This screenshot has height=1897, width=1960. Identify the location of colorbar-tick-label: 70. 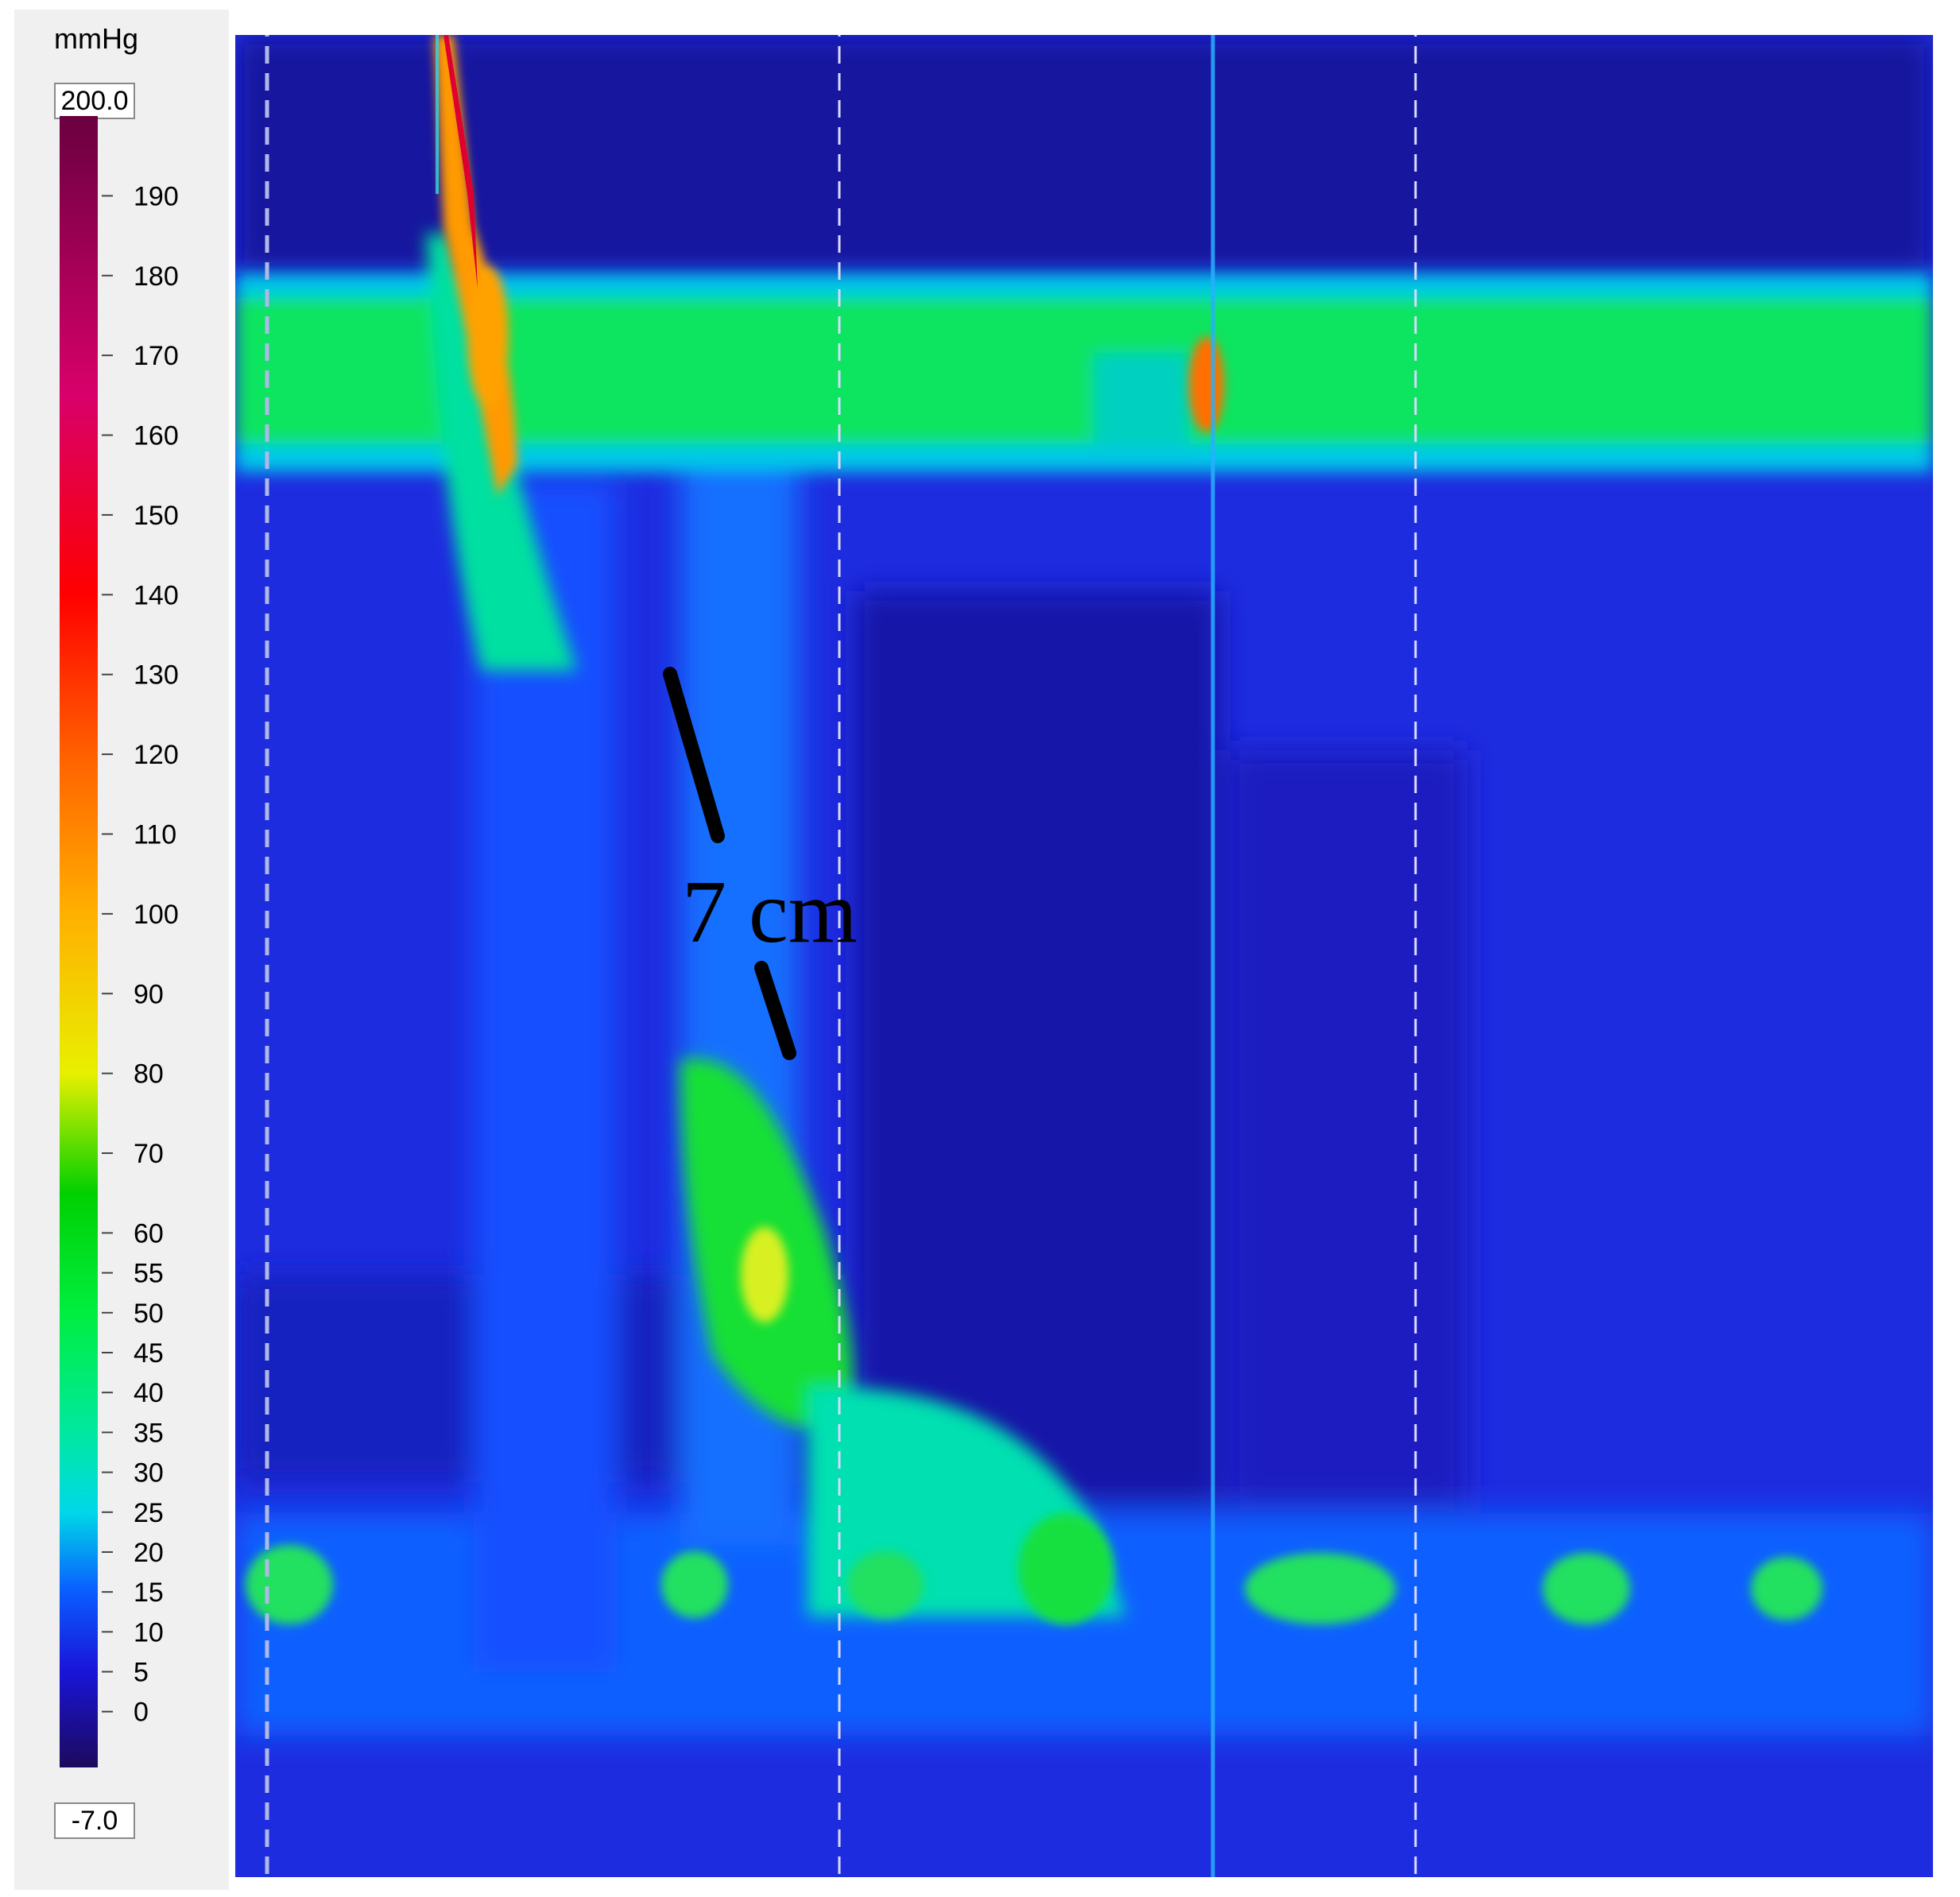
(149, 1154).